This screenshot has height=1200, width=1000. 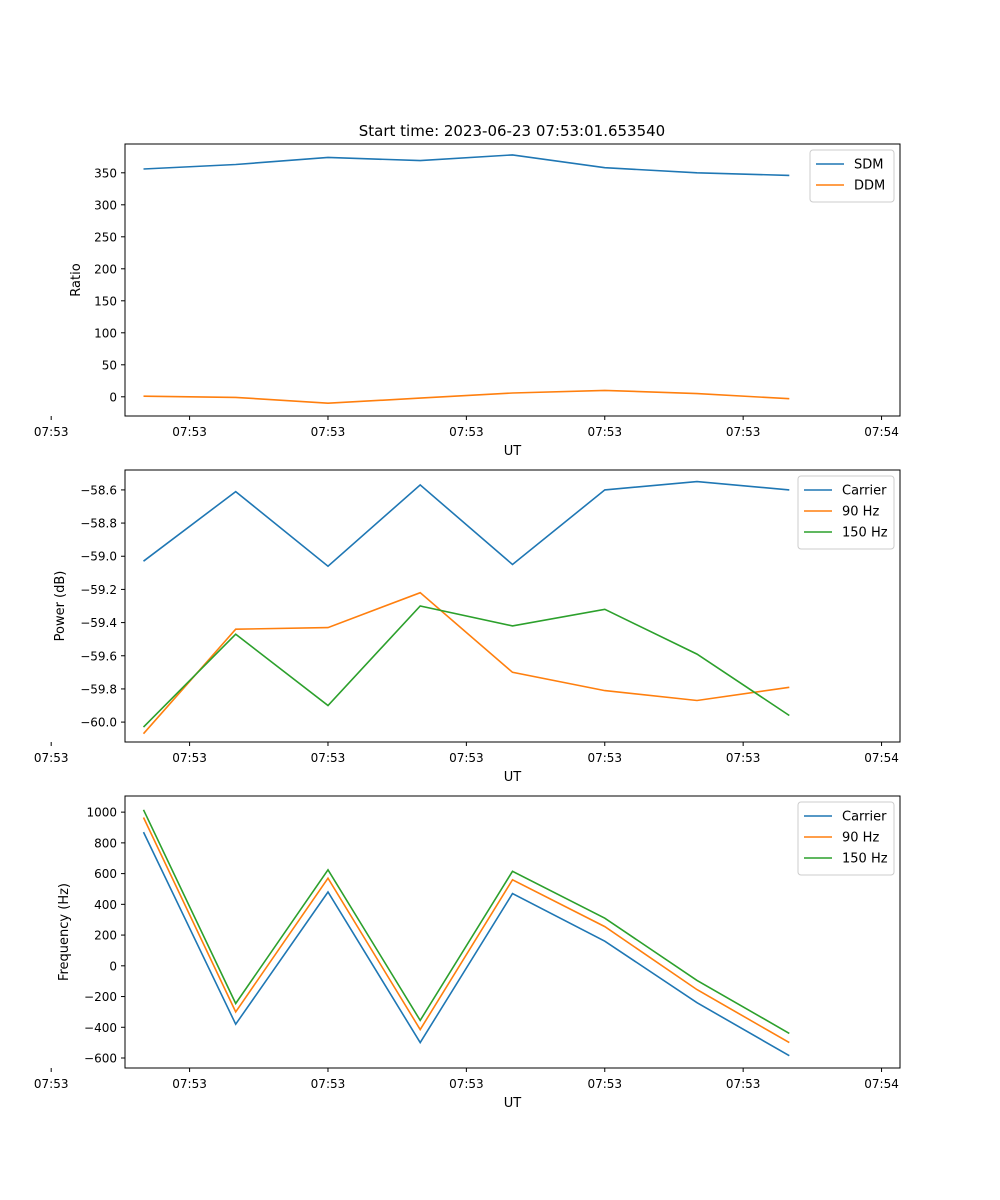 What do you see at coordinates (512, 131) in the screenshot?
I see `figure-title: Start time: 2023-06-23 07:53:01.653540` at bounding box center [512, 131].